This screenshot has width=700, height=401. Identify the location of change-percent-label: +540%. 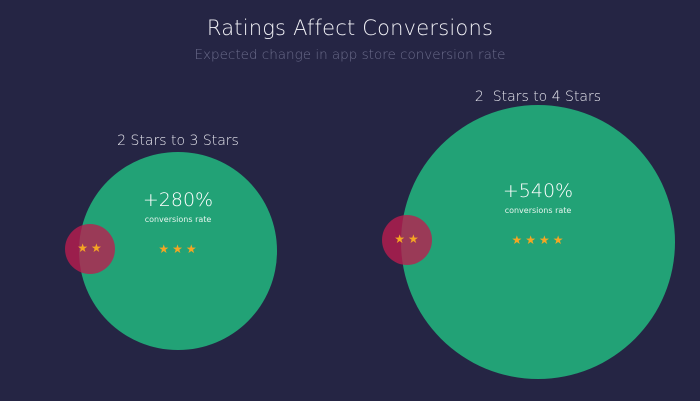
(538, 191).